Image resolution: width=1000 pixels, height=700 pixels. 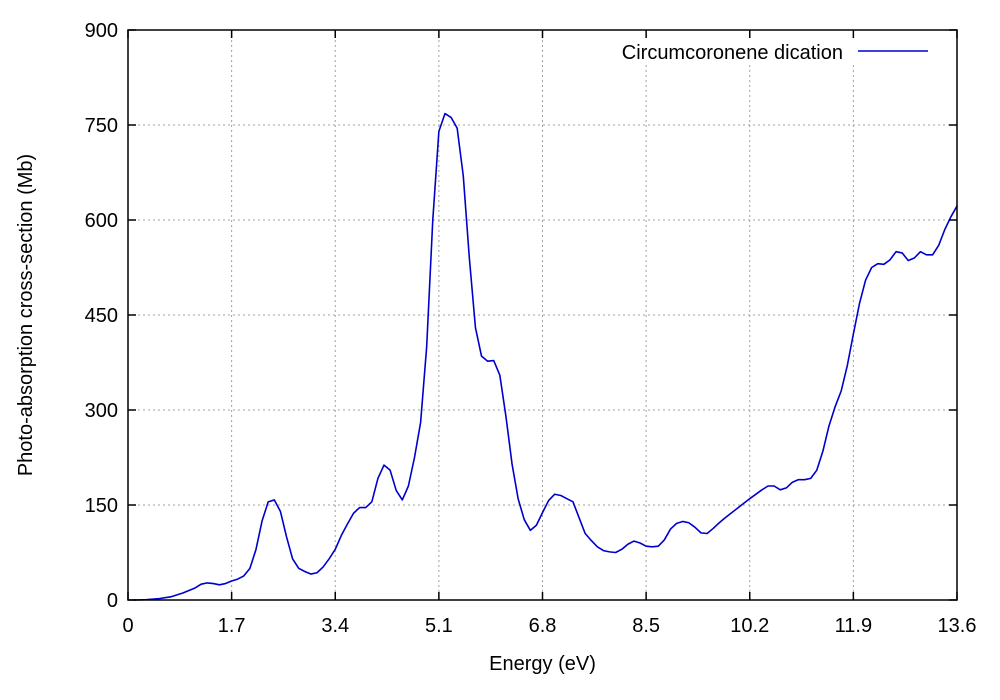 I want to click on legend-label: Circumcoronene dication, so click(x=732, y=53).